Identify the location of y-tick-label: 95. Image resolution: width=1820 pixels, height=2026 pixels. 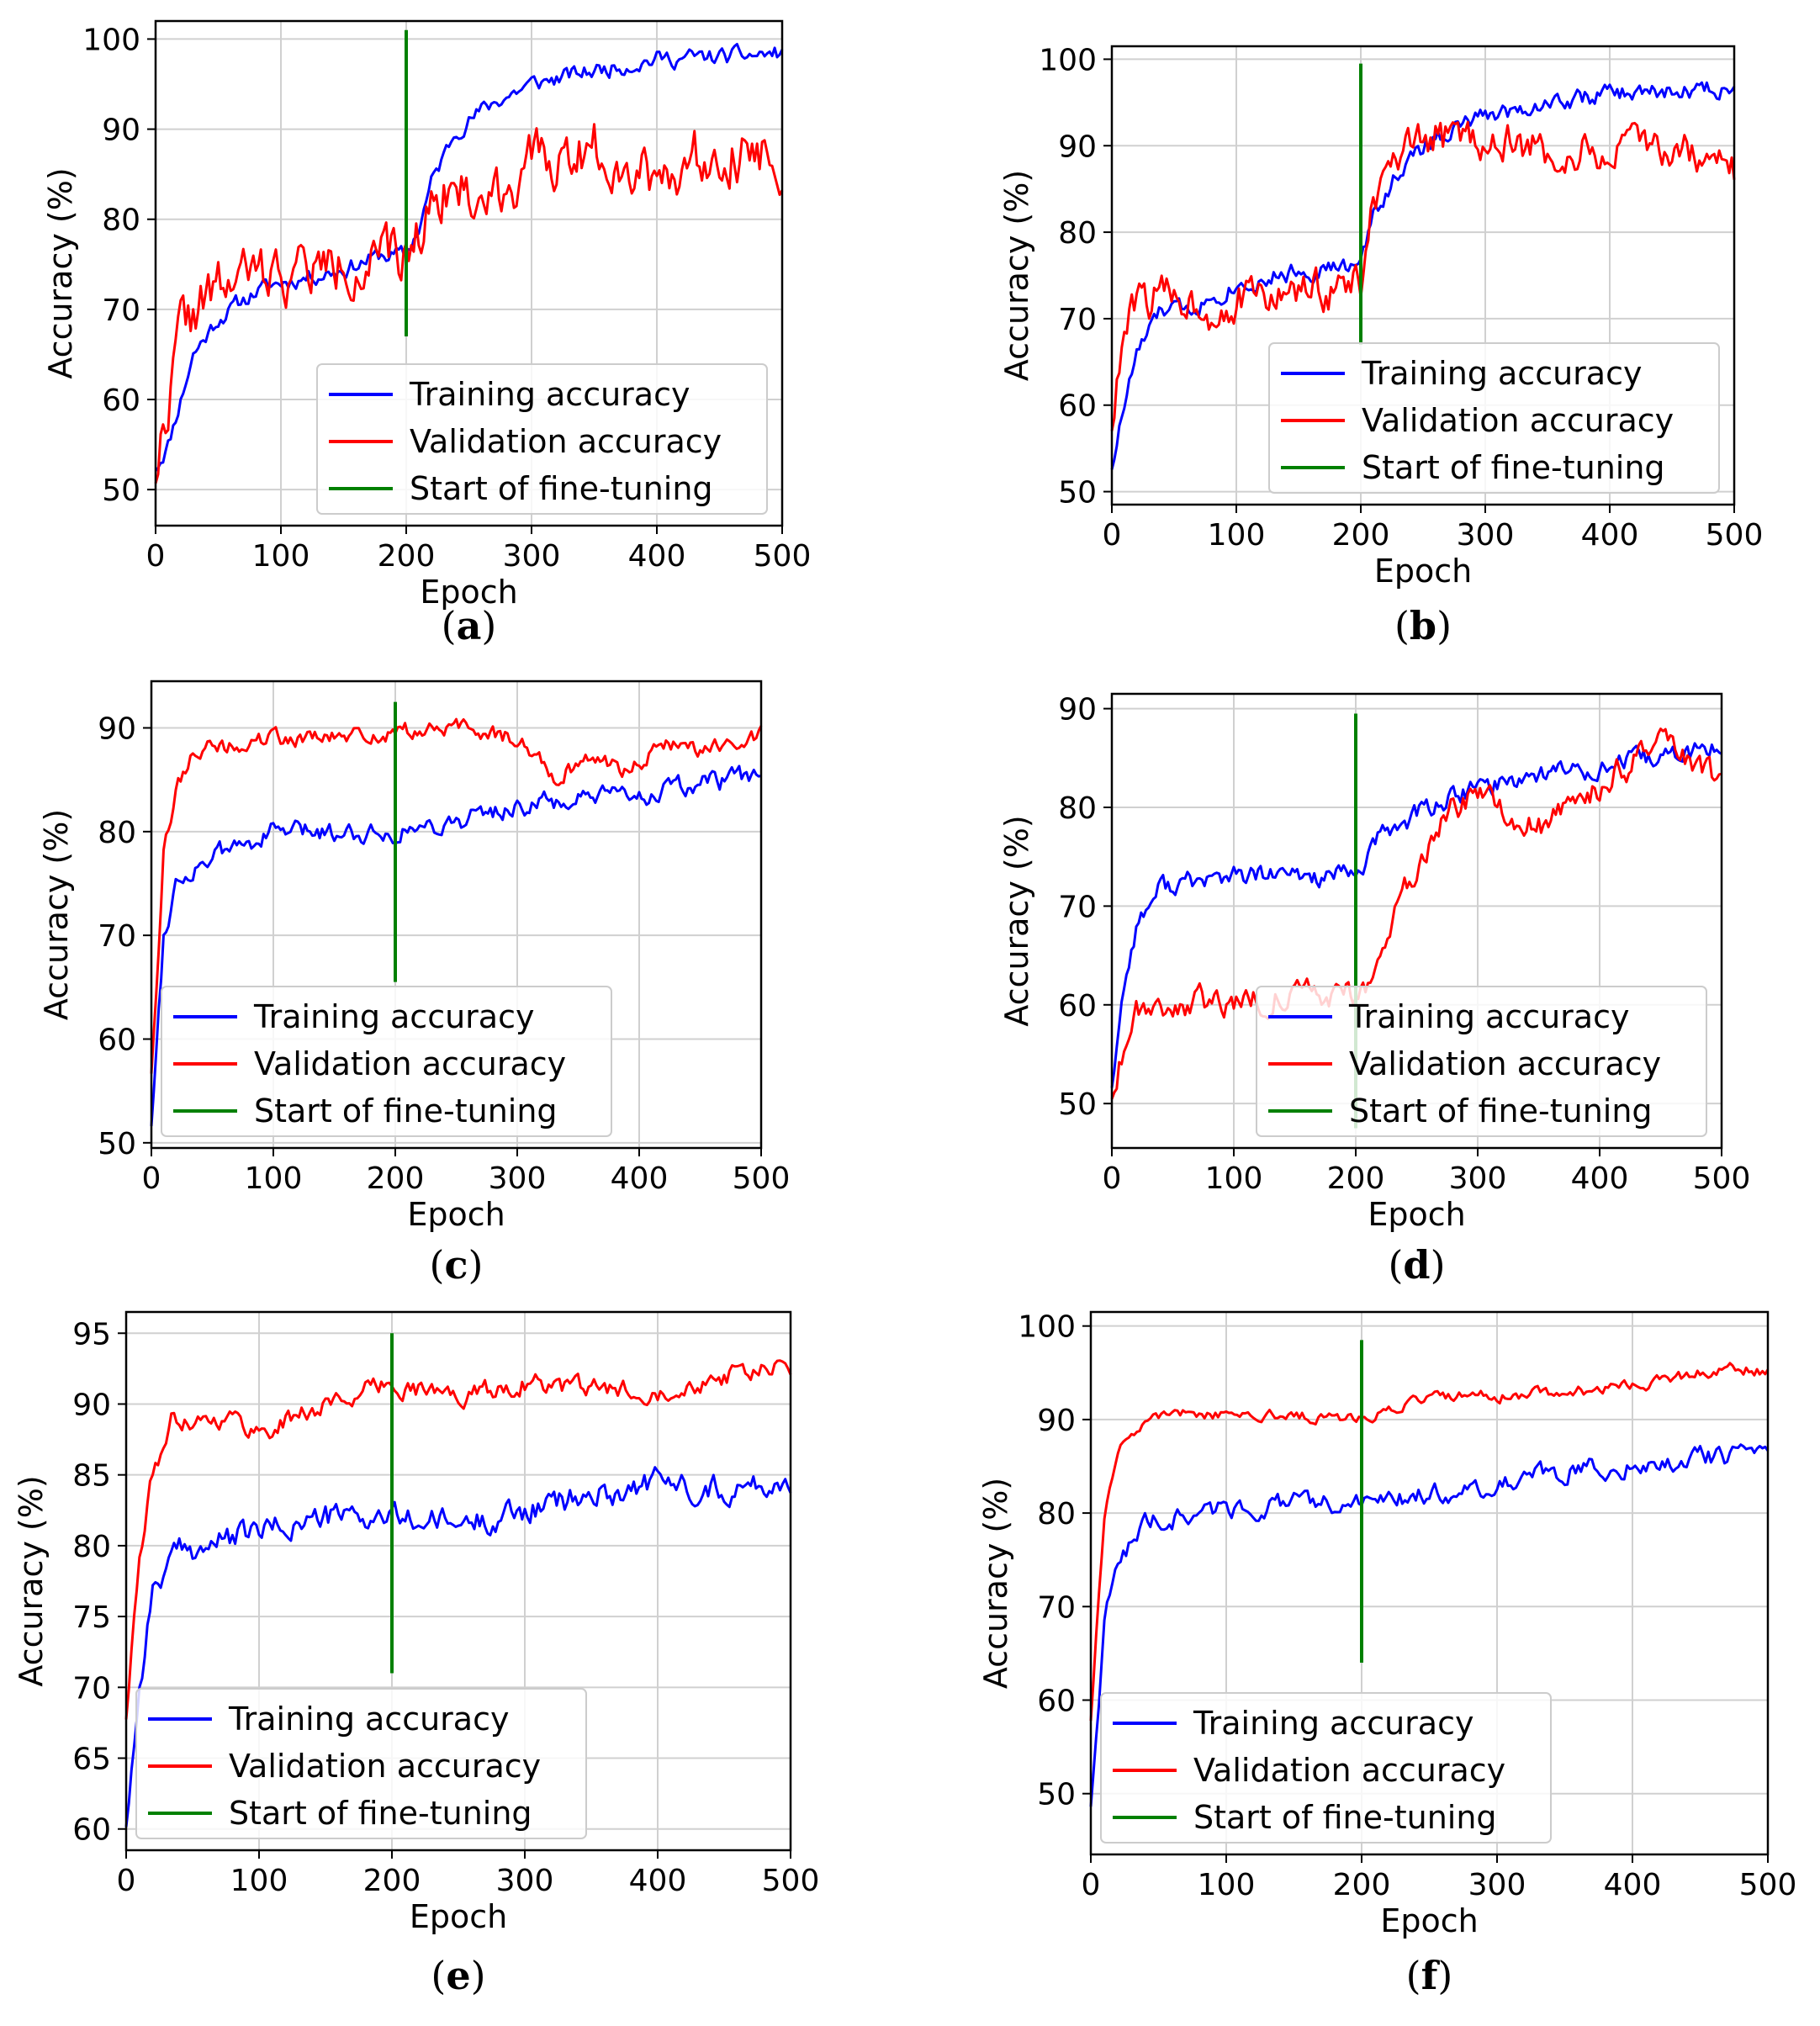
(91, 1334).